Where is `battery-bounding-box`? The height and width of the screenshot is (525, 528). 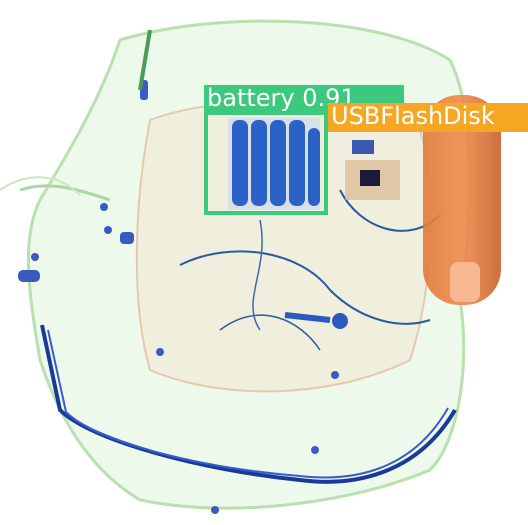
battery-bounding-box is located at coordinates (266, 163).